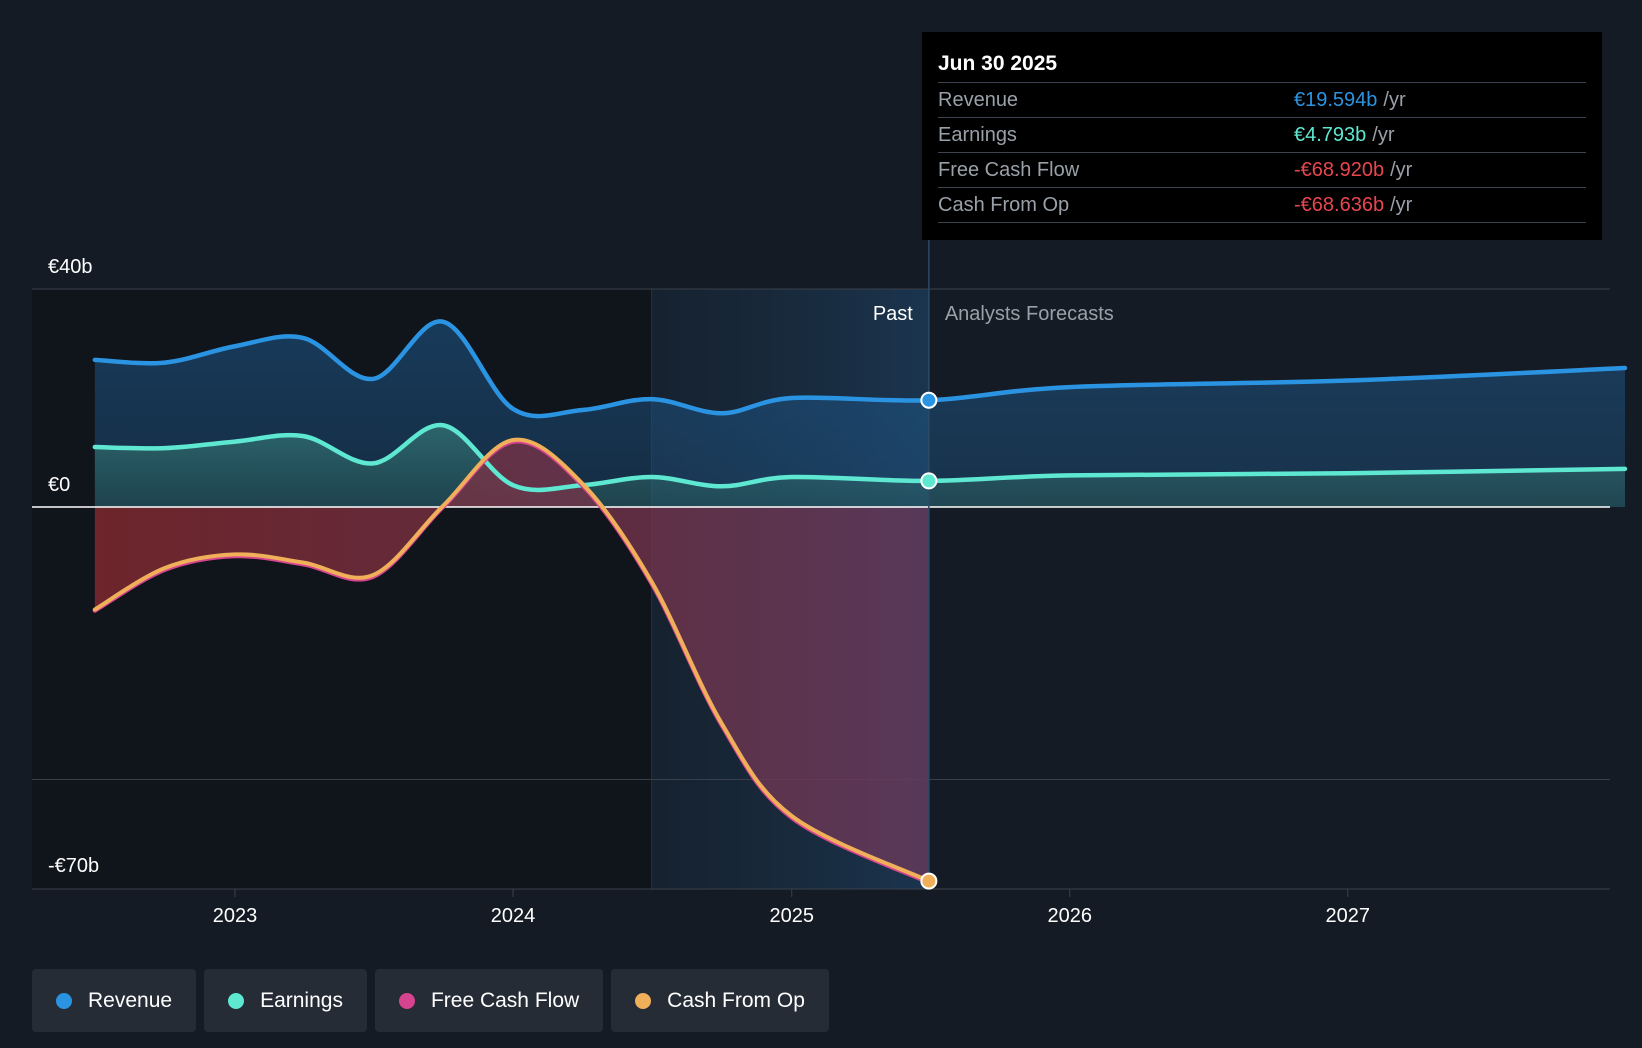 The width and height of the screenshot is (1642, 1048). I want to click on legend-label-revenue: Revenue, so click(130, 1000).